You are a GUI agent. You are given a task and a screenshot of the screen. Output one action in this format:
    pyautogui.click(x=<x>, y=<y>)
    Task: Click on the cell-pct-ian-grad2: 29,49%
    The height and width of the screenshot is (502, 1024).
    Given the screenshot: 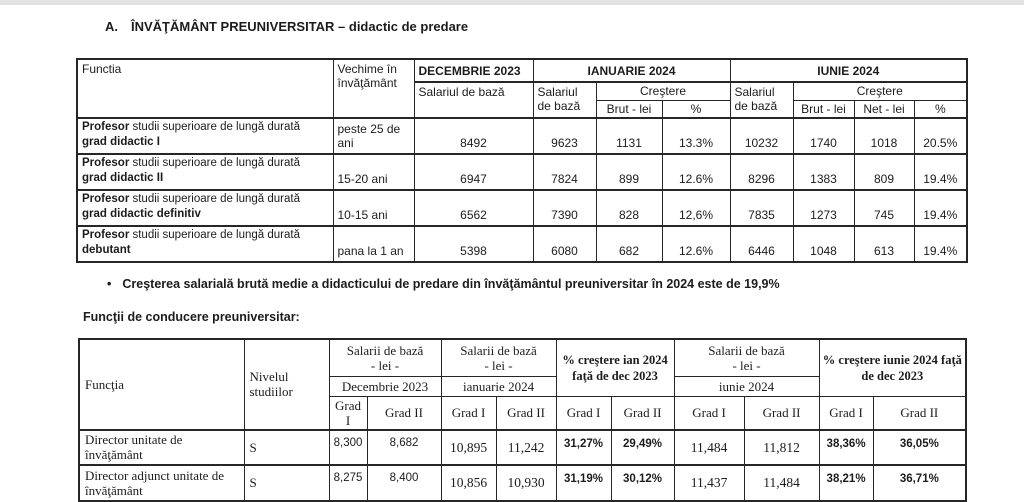 What is the action you would take?
    pyautogui.click(x=642, y=446)
    